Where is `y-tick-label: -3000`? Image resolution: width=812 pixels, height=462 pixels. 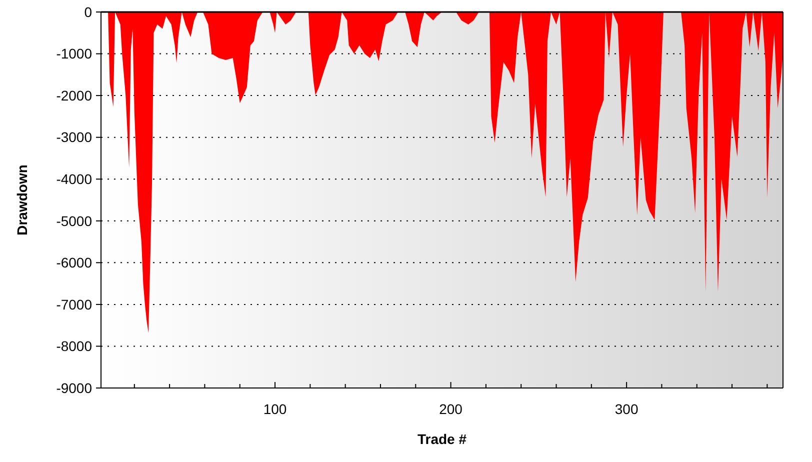
y-tick-label: -3000 is located at coordinates (74, 137).